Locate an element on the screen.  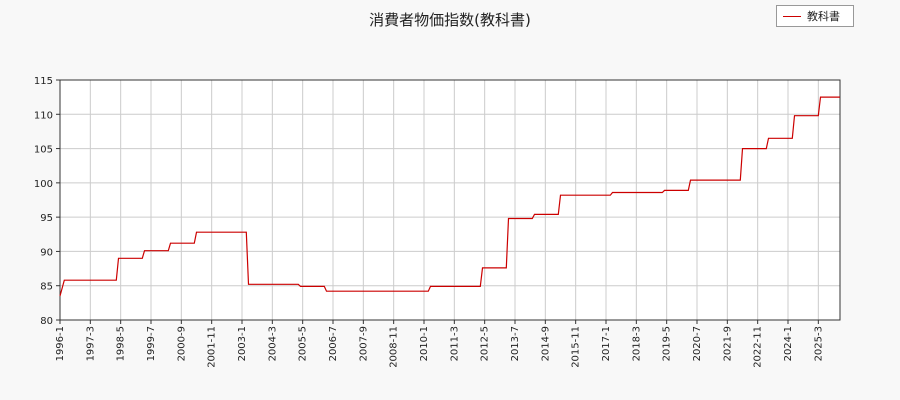
x-tick-label: 2014-9 is located at coordinates (545, 343).